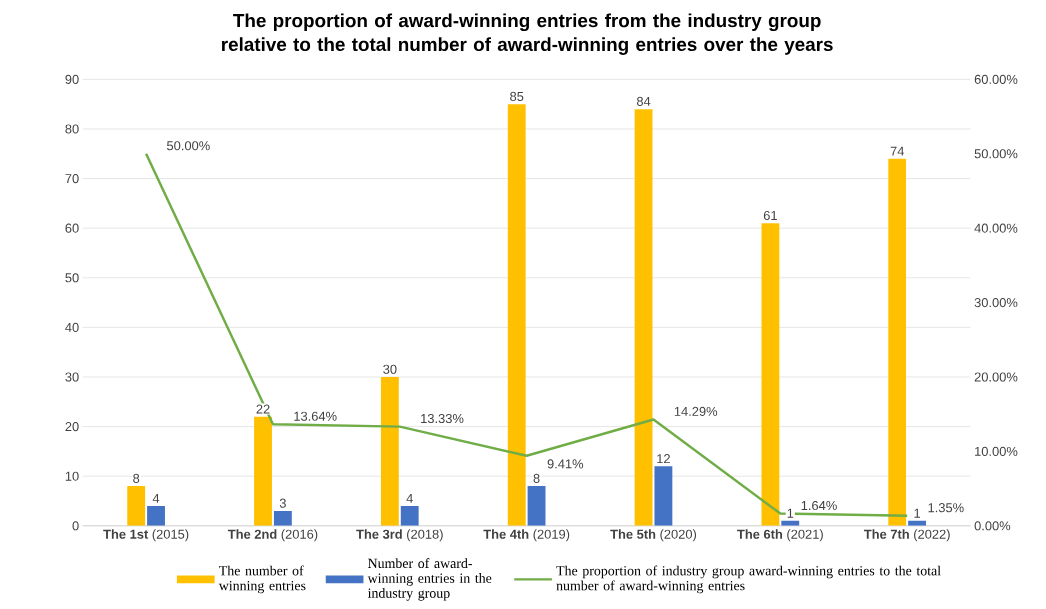 Image resolution: width=1046 pixels, height=609 pixels. I want to click on y2-tick-label: 40.00%, so click(996, 228).